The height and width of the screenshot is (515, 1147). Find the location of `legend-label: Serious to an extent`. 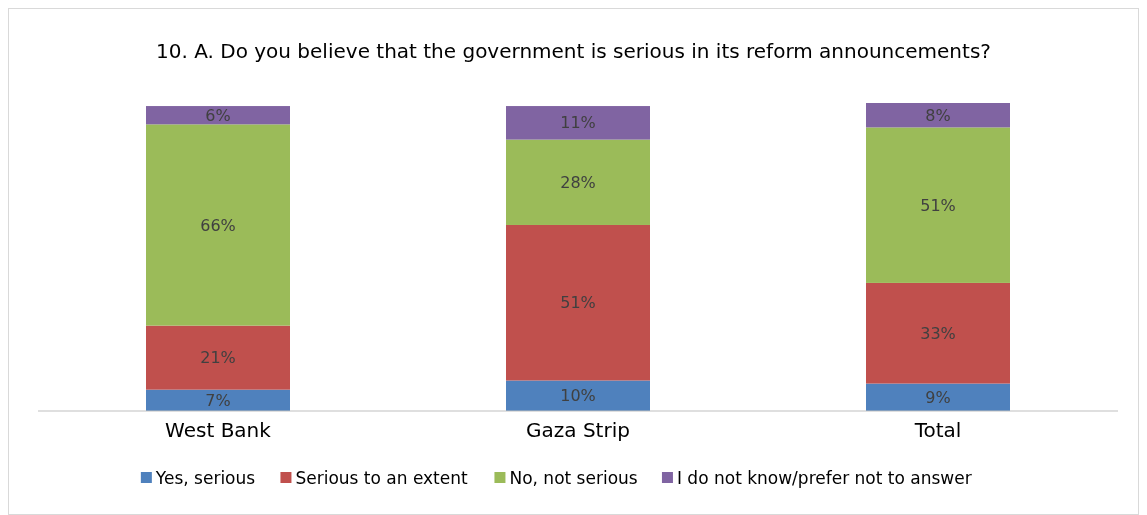

legend-label: Serious to an extent is located at coordinates (382, 477).